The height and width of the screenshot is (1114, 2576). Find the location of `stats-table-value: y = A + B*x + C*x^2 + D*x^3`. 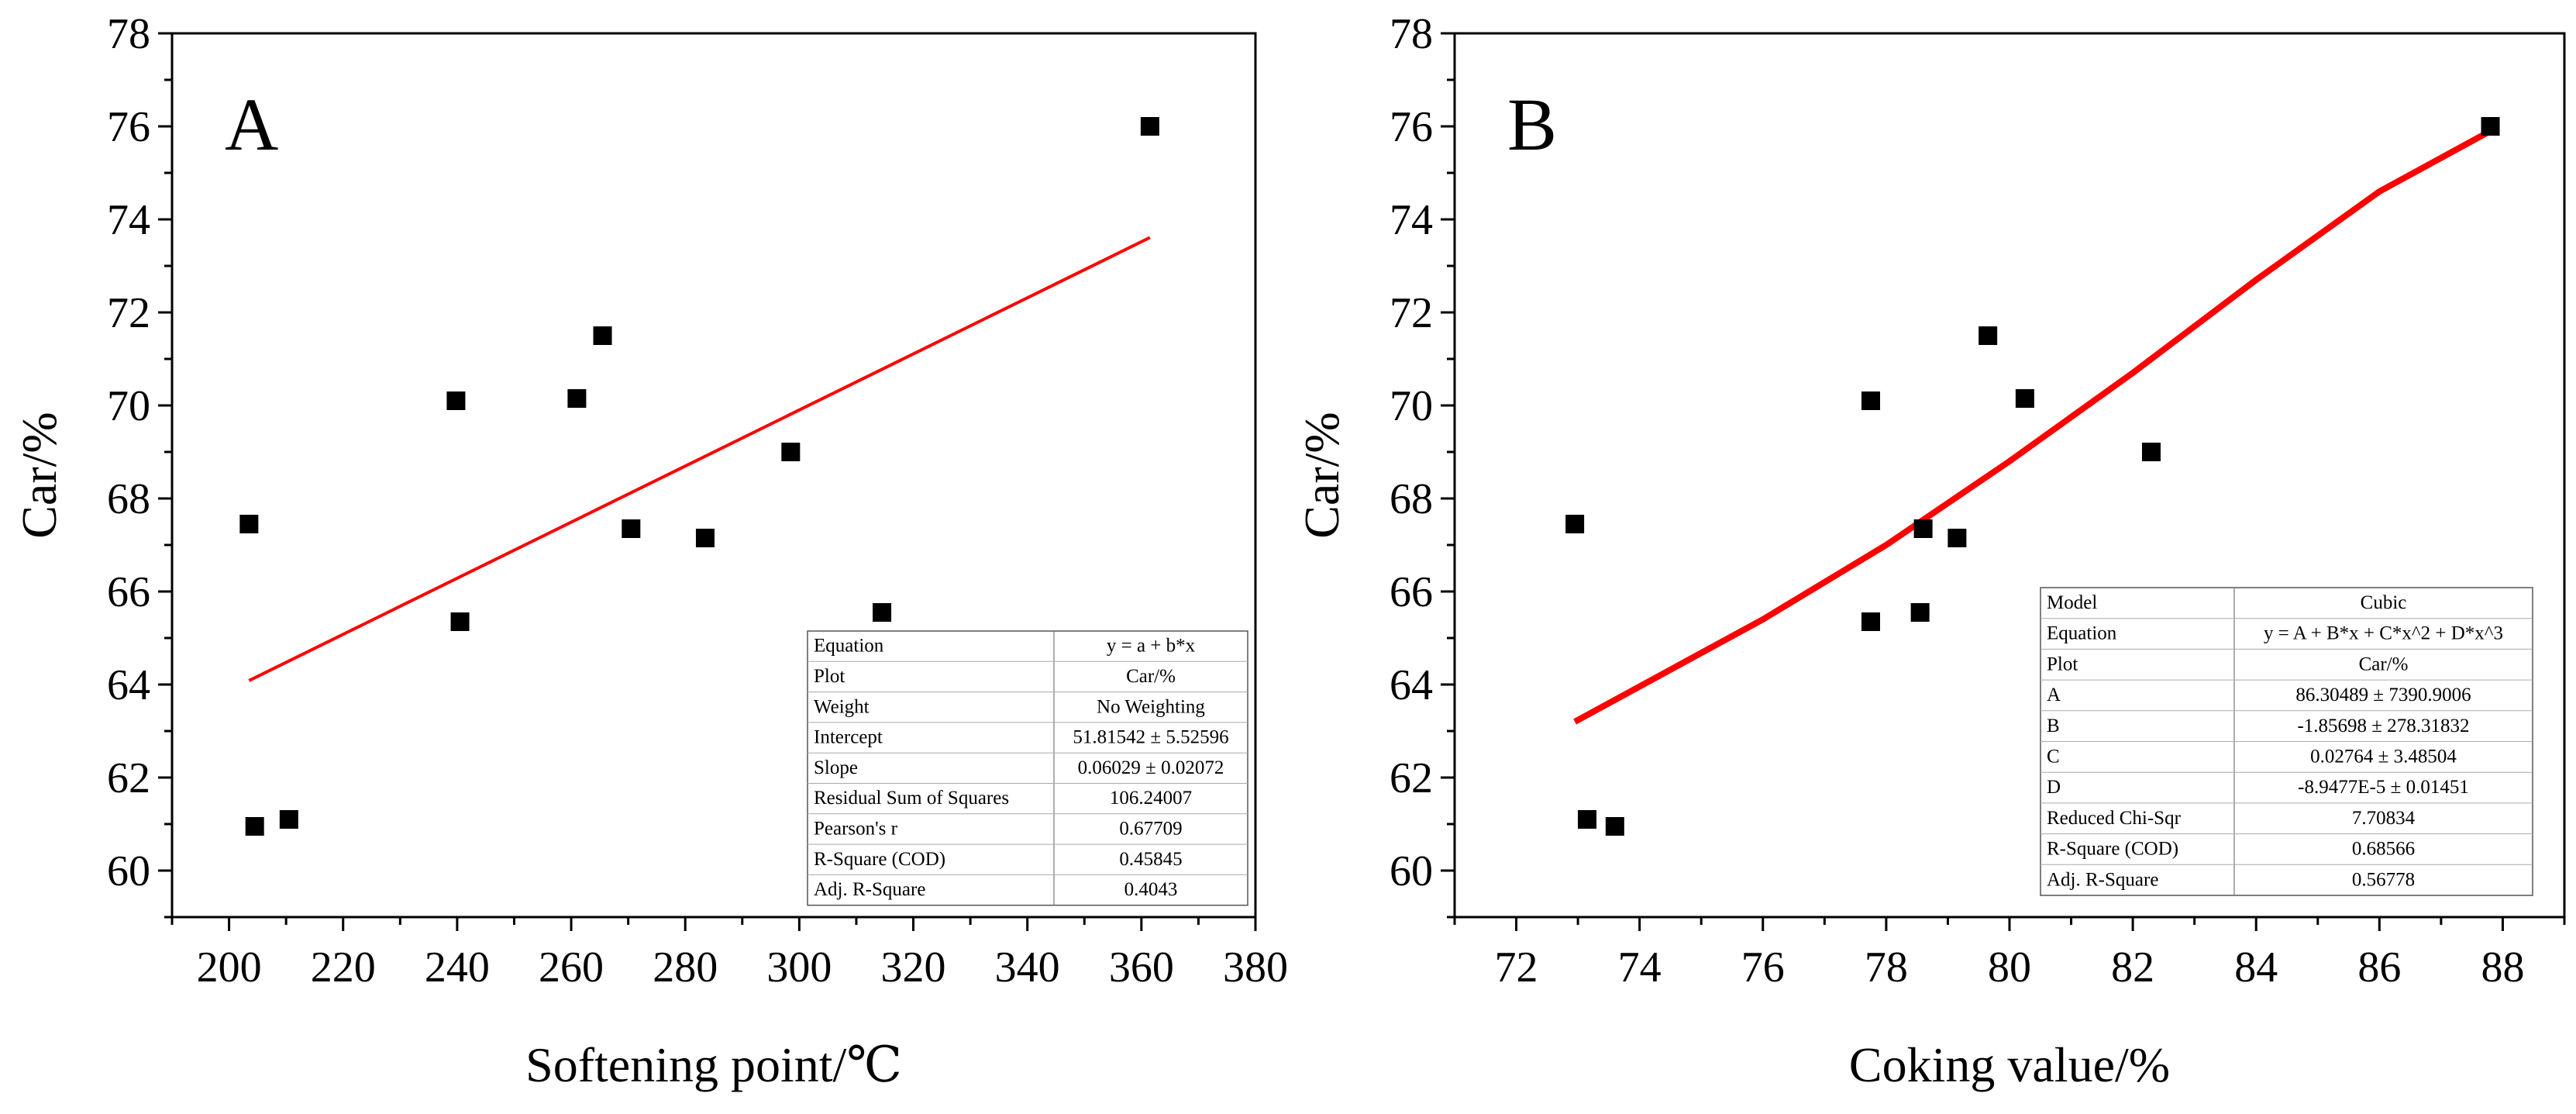

stats-table-value: y = A + B*x + C*x^2 + D*x^3 is located at coordinates (2383, 633).